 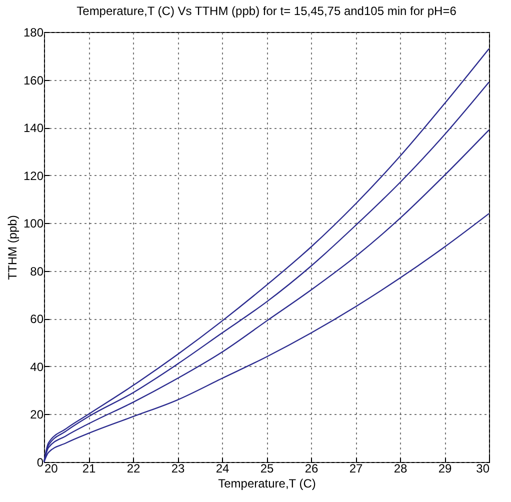 What do you see at coordinates (483, 469) in the screenshot?
I see `x-tick-label: 30` at bounding box center [483, 469].